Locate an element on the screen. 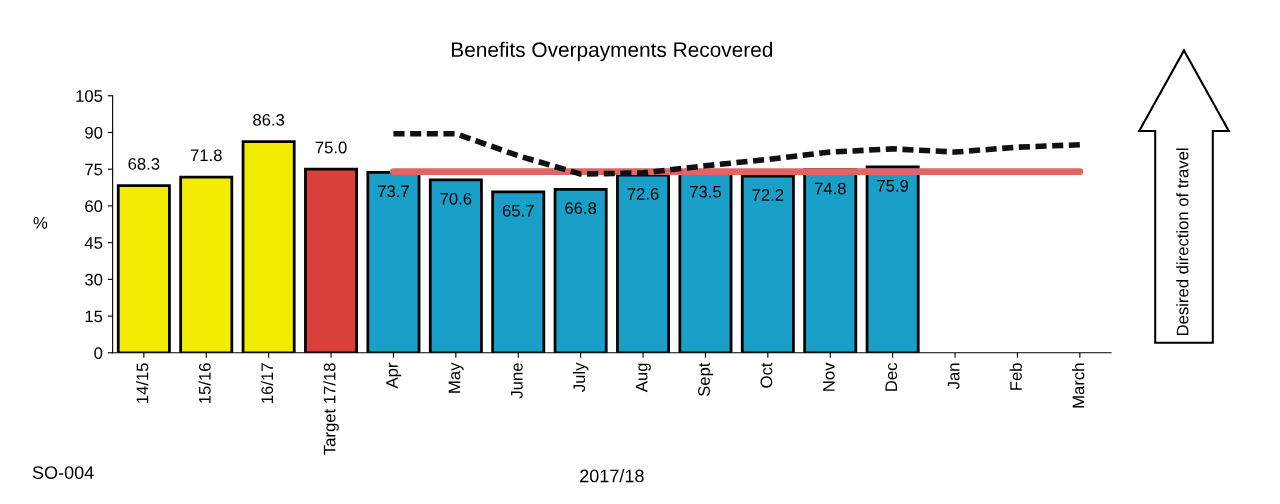  x-tick-label: Dec is located at coordinates (891, 376).